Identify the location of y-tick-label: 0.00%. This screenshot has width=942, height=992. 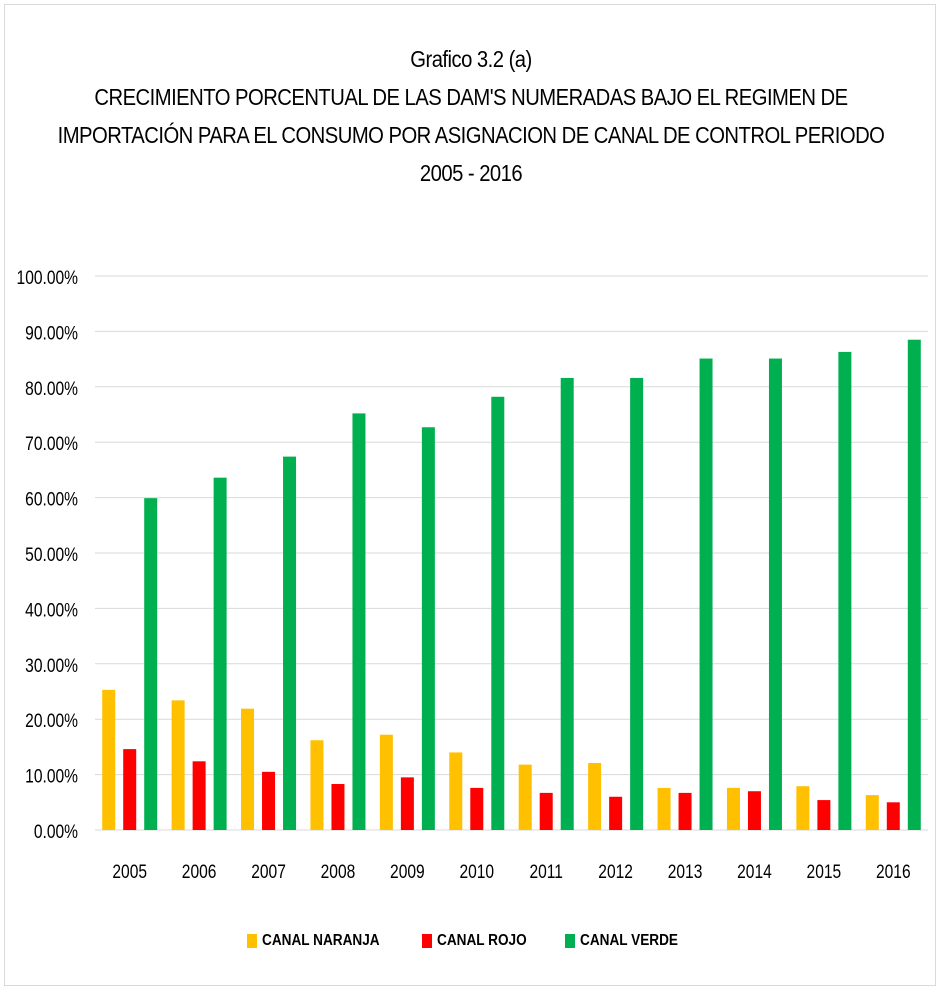
(56, 832).